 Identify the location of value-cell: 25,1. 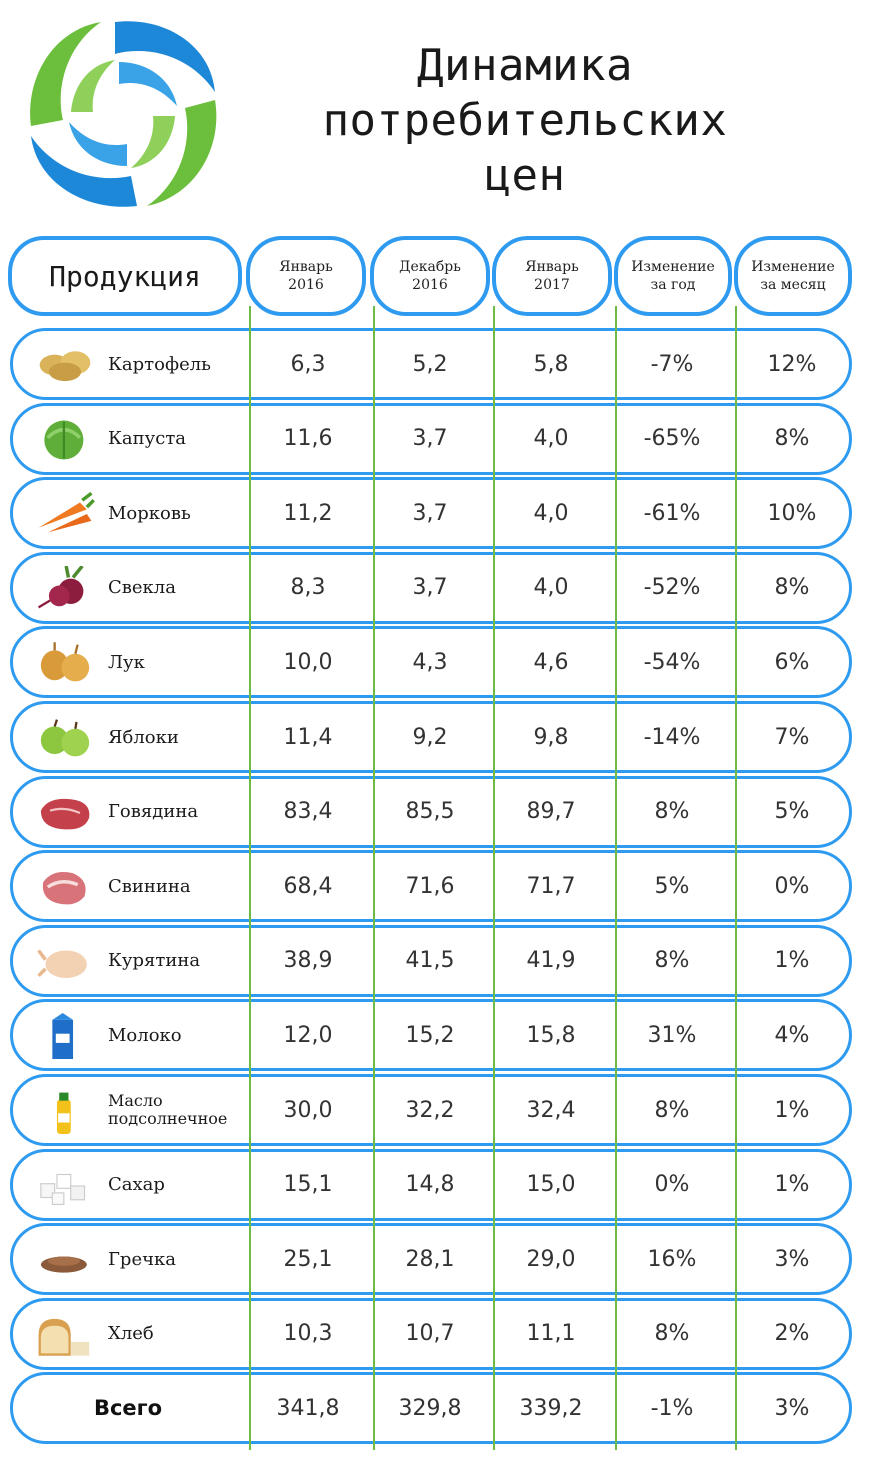
(308, 1259).